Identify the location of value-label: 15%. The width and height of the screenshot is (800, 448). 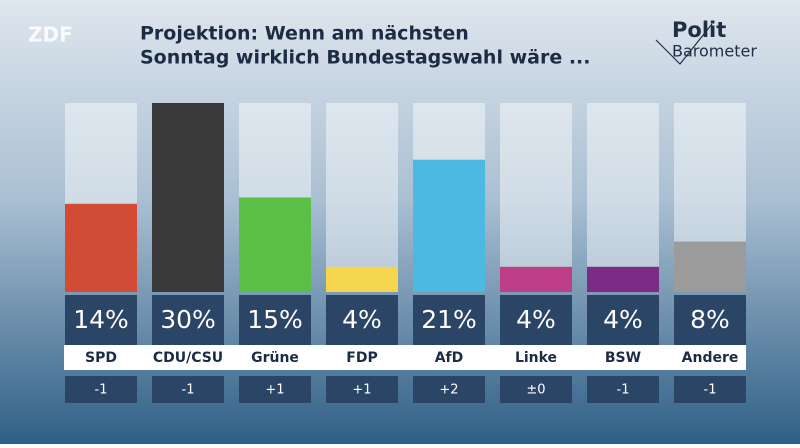
(275, 319).